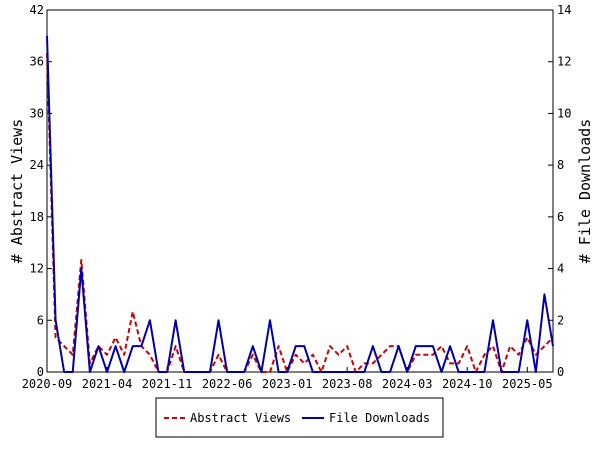 Image resolution: width=600 pixels, height=450 pixels. Describe the element at coordinates (564, 10) in the screenshot. I see `right-tick-label: 14` at that location.